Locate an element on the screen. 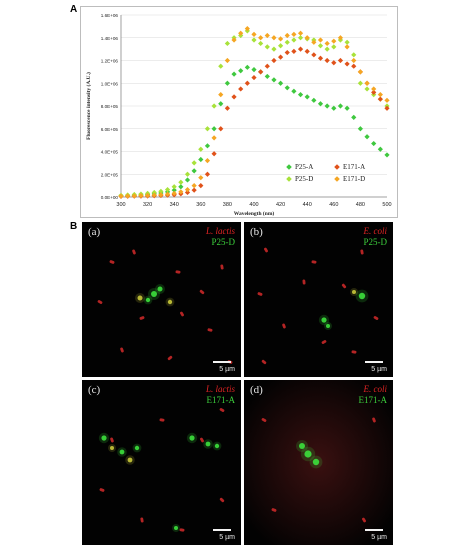 The image size is (474, 551). micrograph-d-scale-label: 5 µm is located at coordinates (379, 537).